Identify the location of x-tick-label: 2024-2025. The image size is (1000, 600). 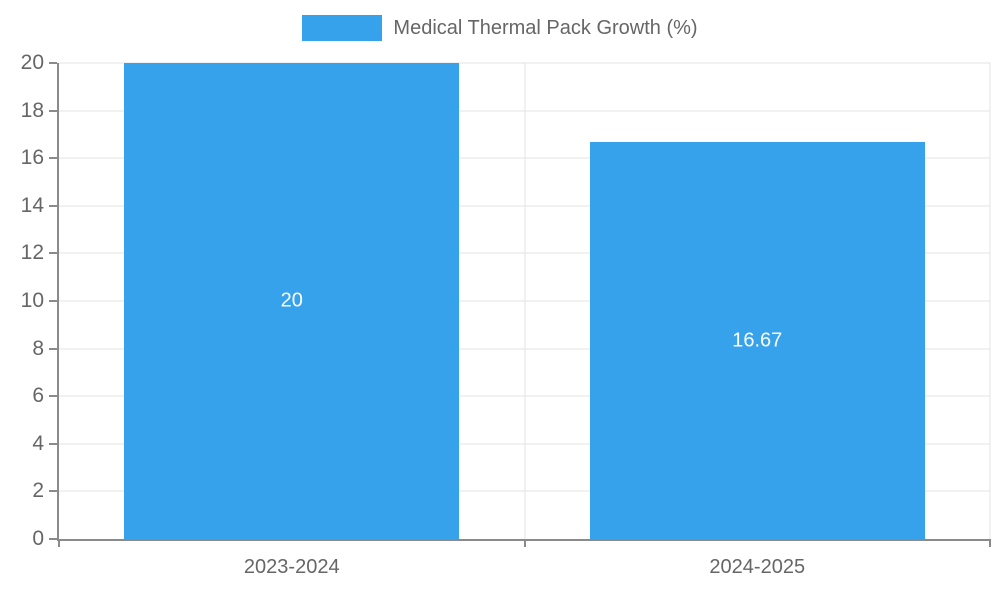
(757, 567).